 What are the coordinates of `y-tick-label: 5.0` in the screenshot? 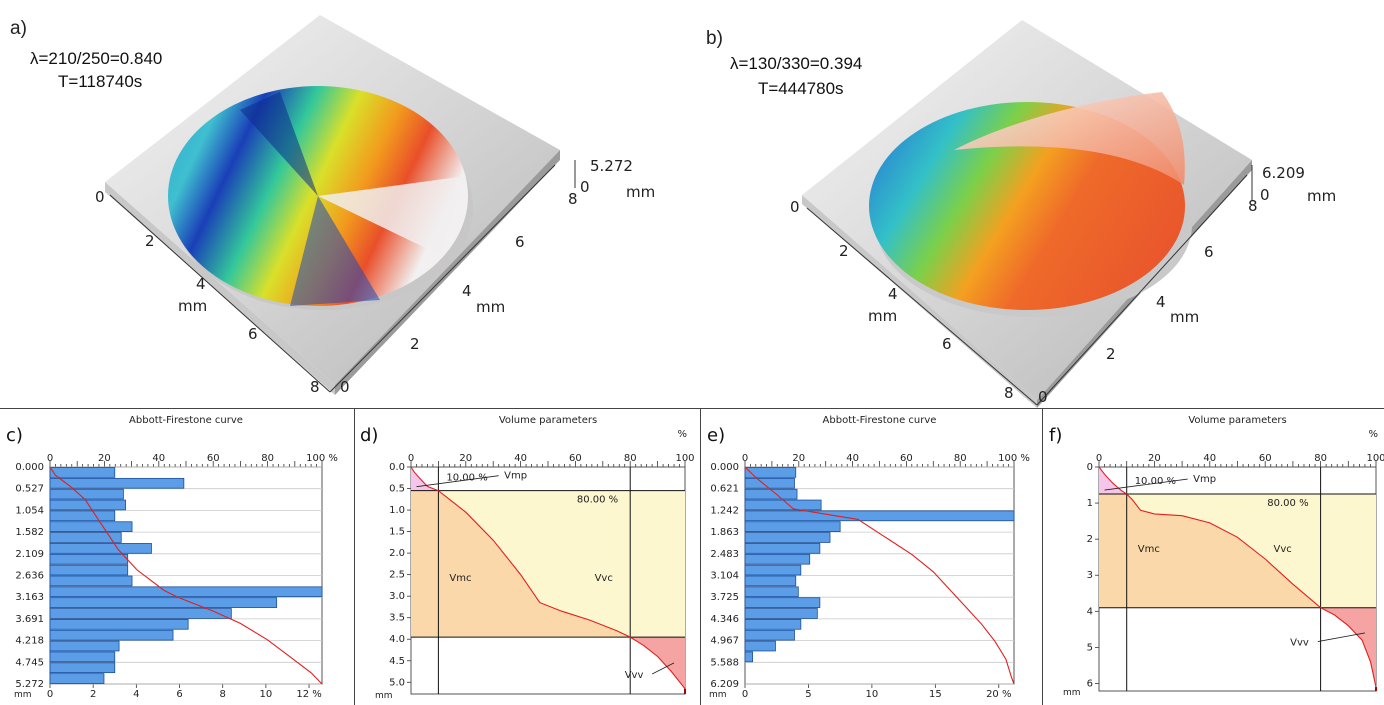 It's located at (397, 682).